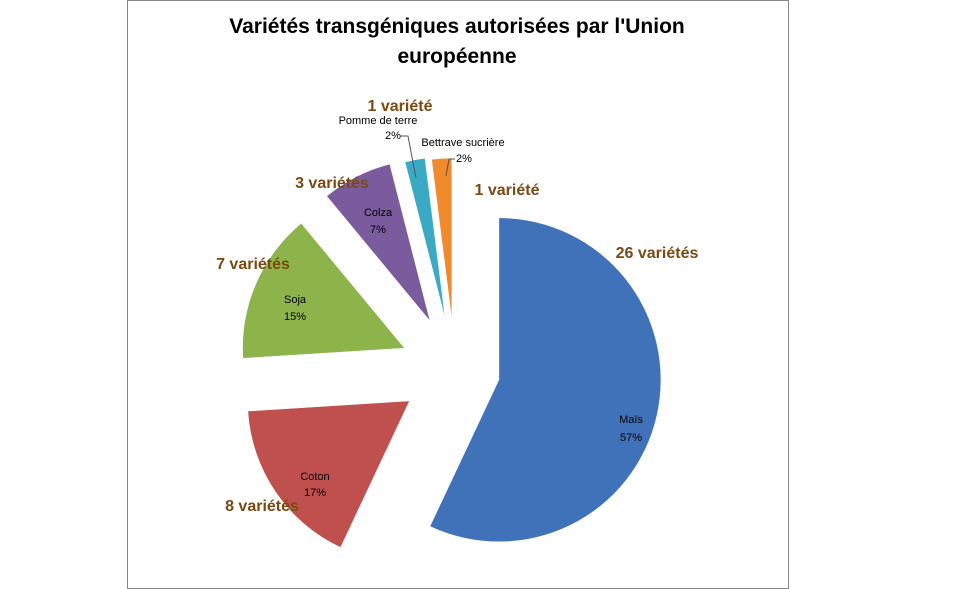 This screenshot has height=589, width=960. I want to click on slice-value: 15%, so click(295, 317).